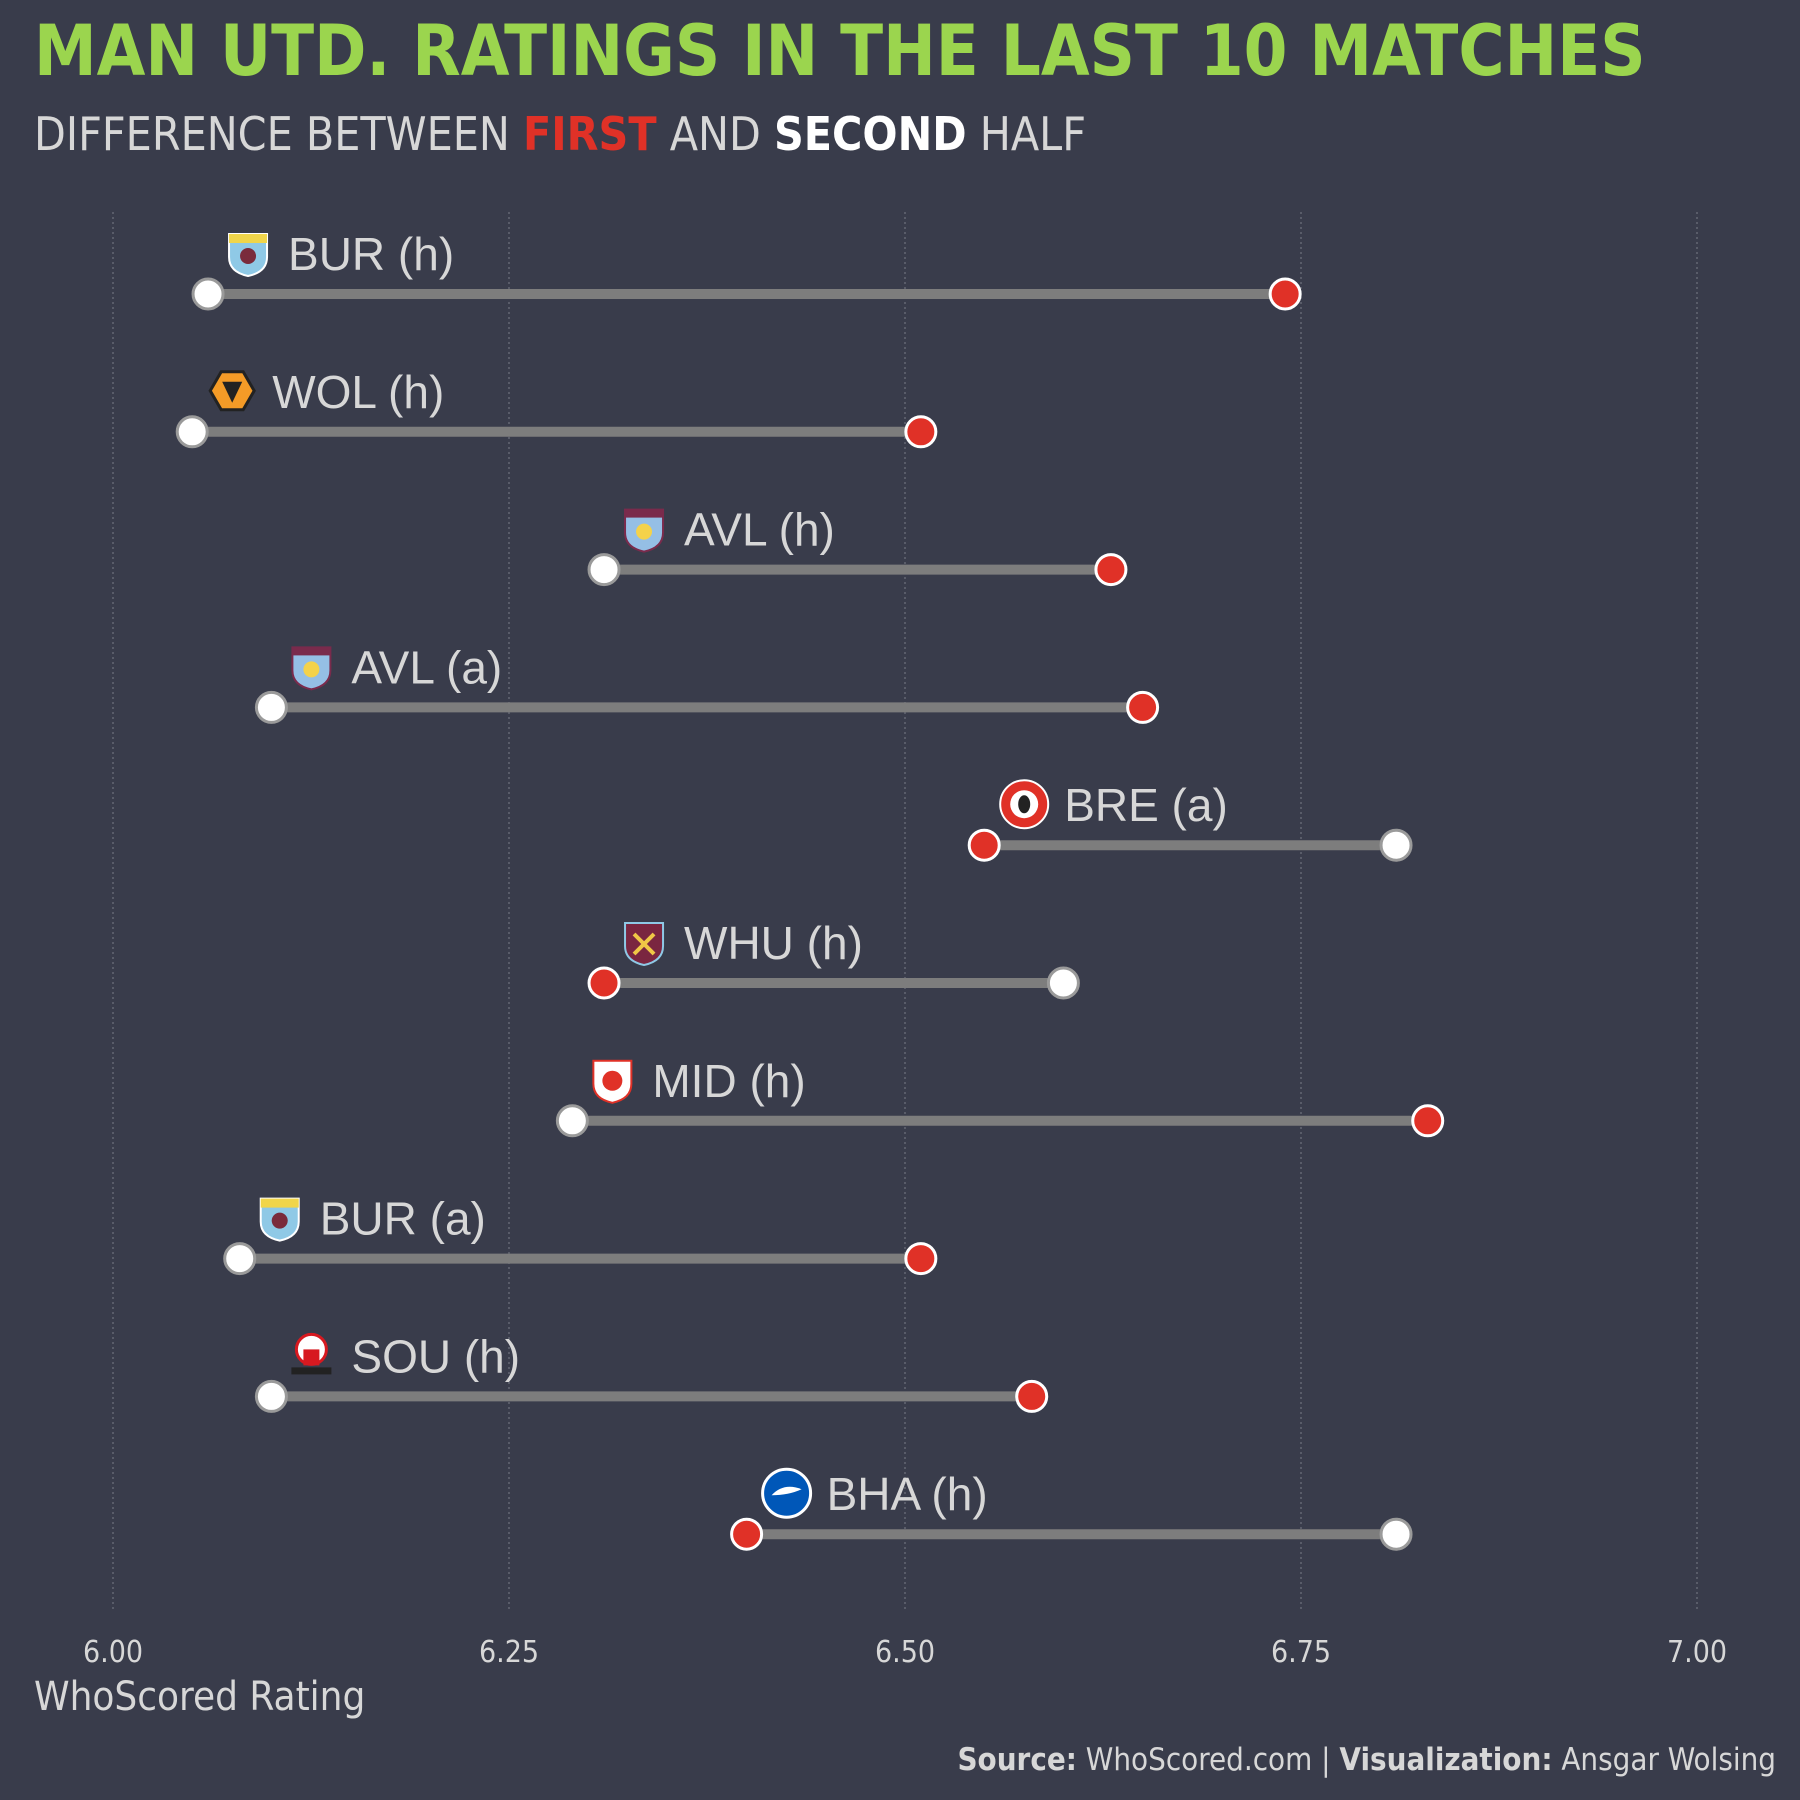 The image size is (1800, 1800). Describe the element at coordinates (870, 134) in the screenshot. I see `subtitle-second-half: SECOND` at that location.